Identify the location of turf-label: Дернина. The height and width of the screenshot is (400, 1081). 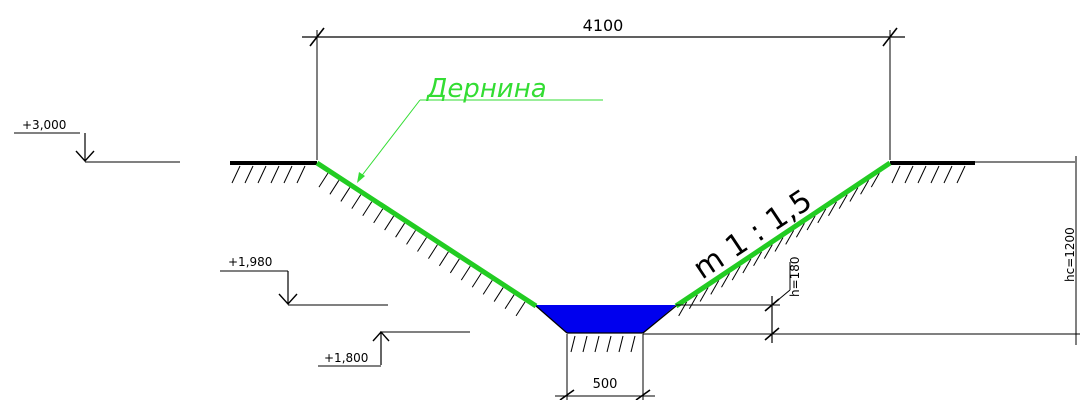
(486, 89).